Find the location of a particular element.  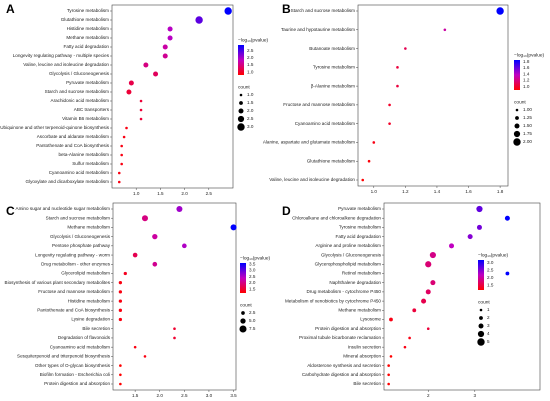

y-tick-label: Naphthalene degradation is located at coordinates (355, 282).